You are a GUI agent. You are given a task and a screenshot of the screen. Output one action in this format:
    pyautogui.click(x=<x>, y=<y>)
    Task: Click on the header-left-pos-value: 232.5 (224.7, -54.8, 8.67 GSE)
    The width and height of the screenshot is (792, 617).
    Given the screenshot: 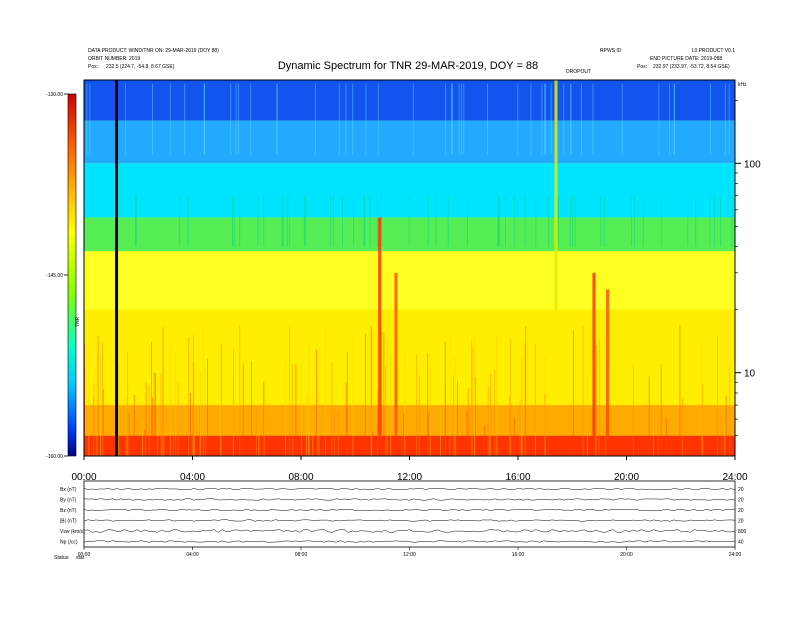 What is the action you would take?
    pyautogui.click(x=140, y=67)
    